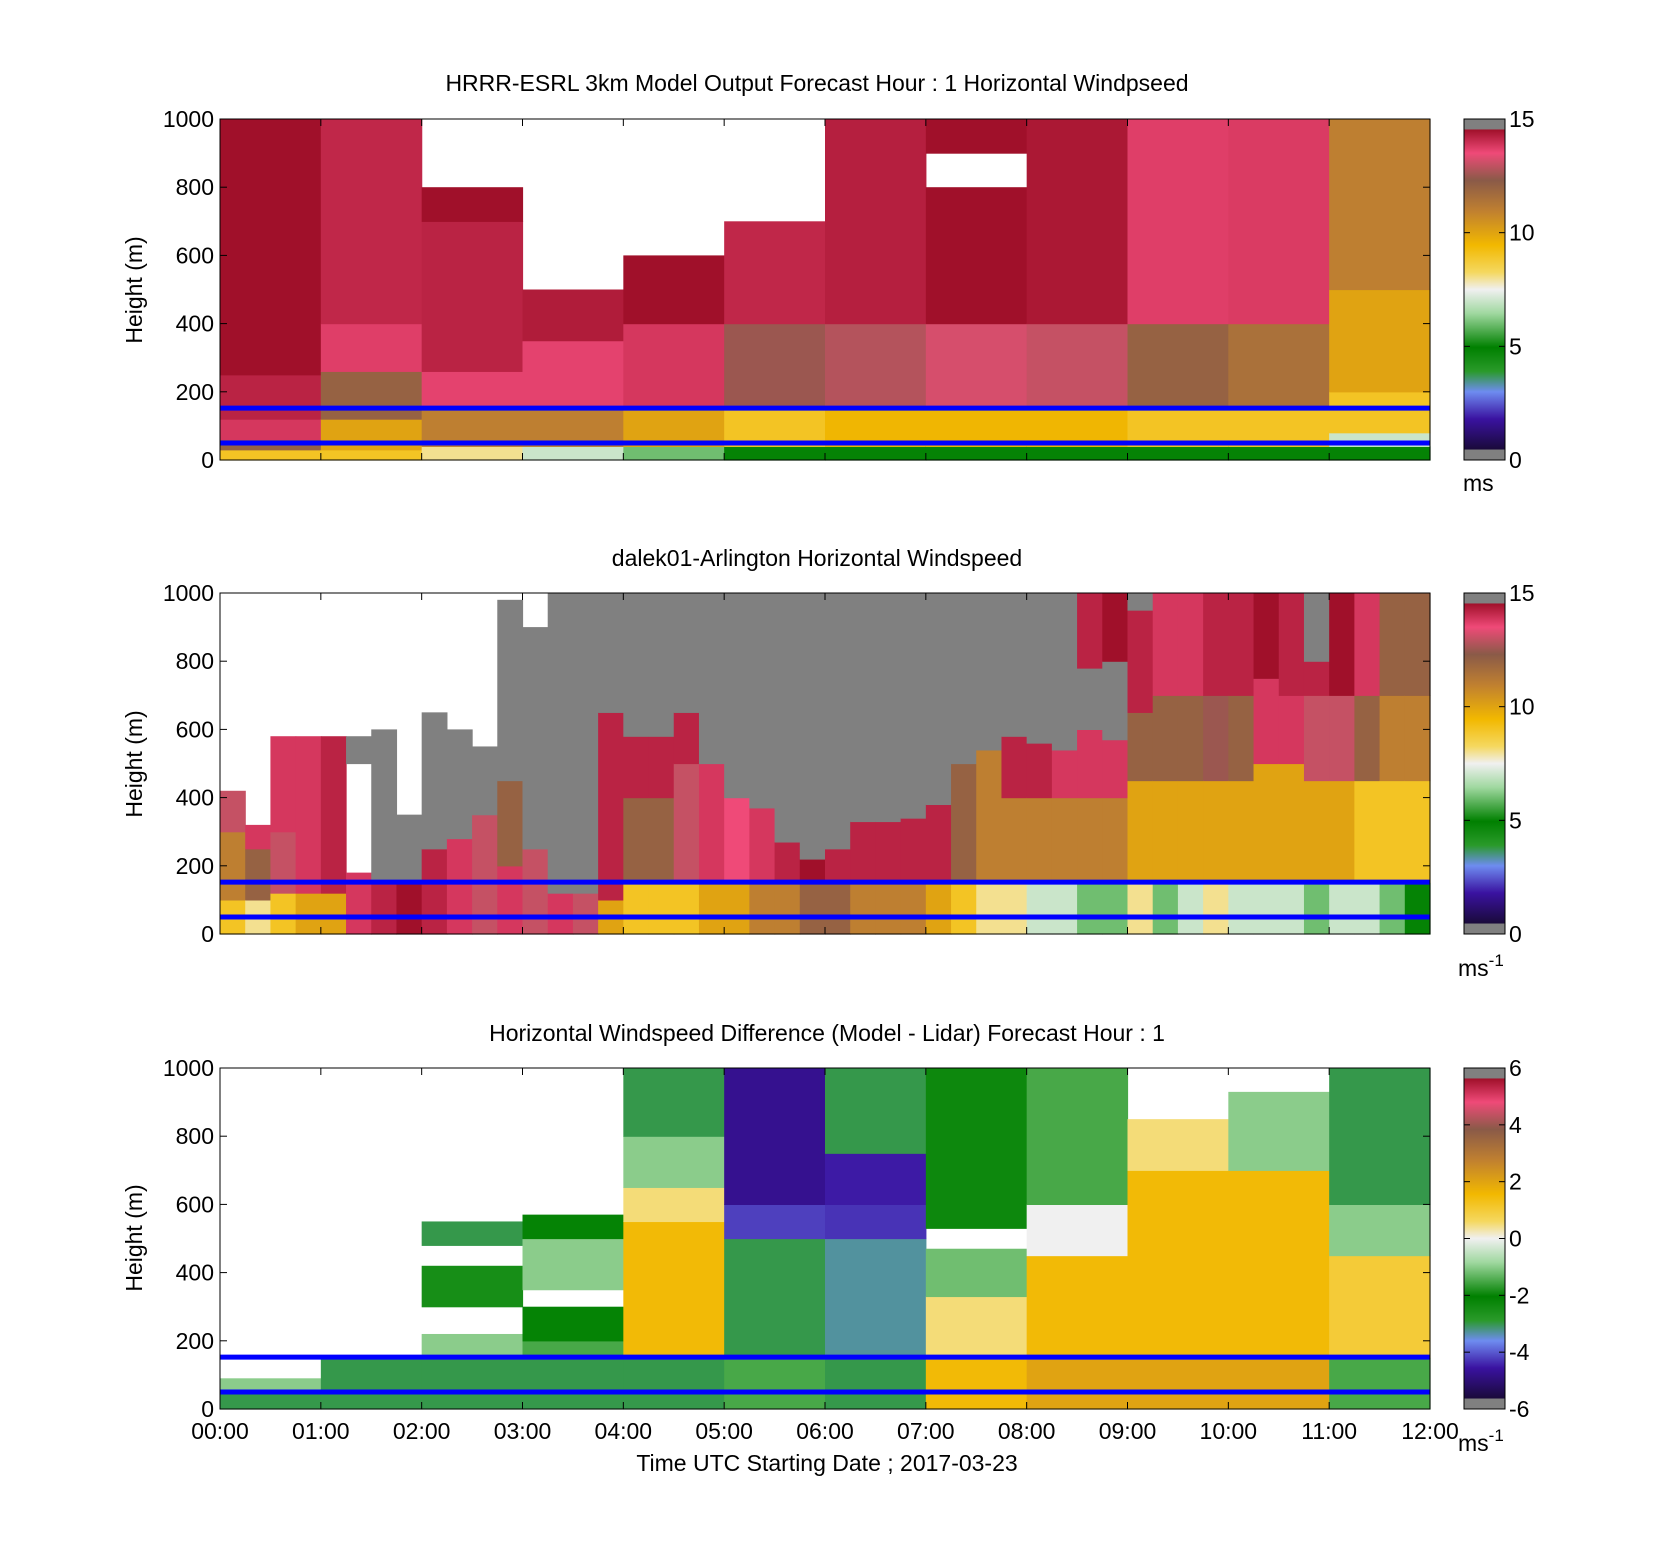 Image resolution: width=1680 pixels, height=1561 pixels. I want to click on panel-model-unit-base: ms, so click(1478, 483).